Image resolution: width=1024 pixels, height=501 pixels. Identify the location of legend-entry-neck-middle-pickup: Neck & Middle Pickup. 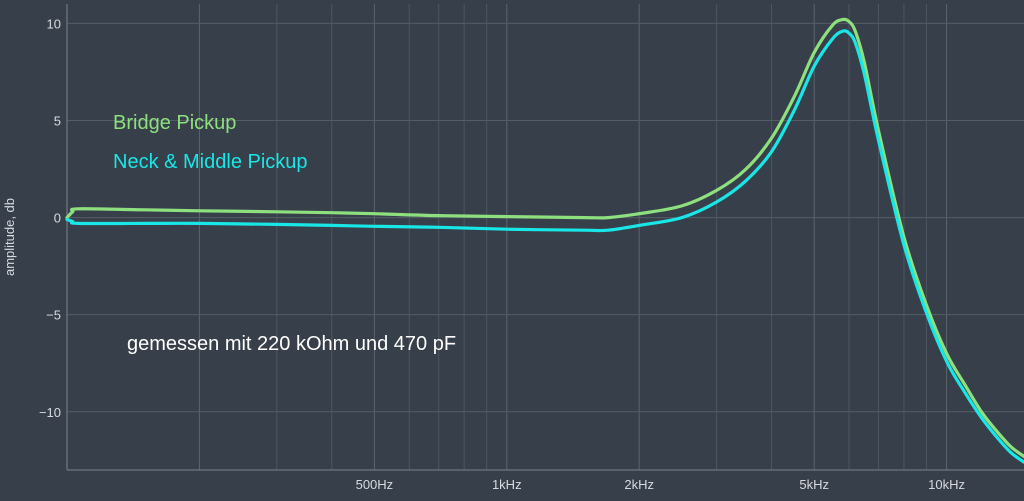
(210, 162).